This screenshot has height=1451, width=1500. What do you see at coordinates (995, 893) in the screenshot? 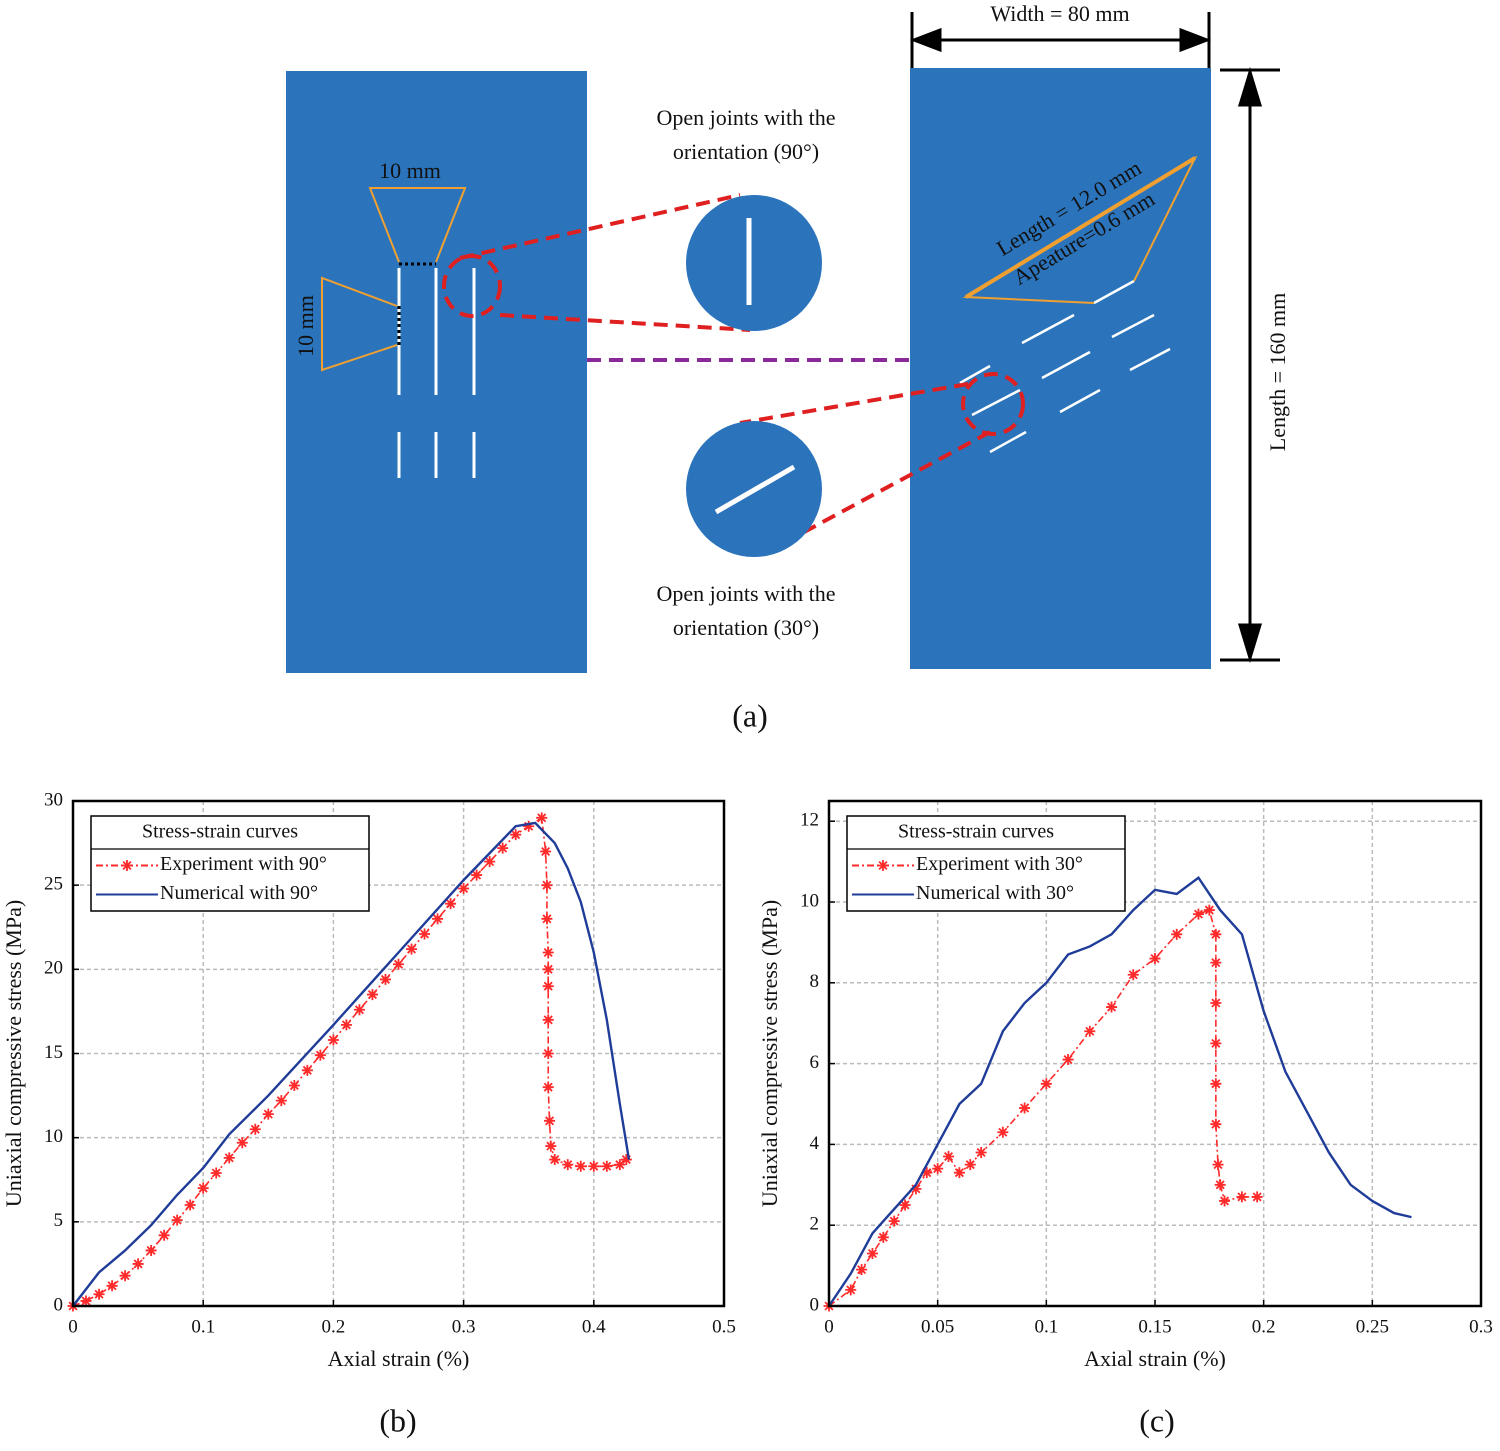
I see `legend-label: Numerical with 30°` at bounding box center [995, 893].